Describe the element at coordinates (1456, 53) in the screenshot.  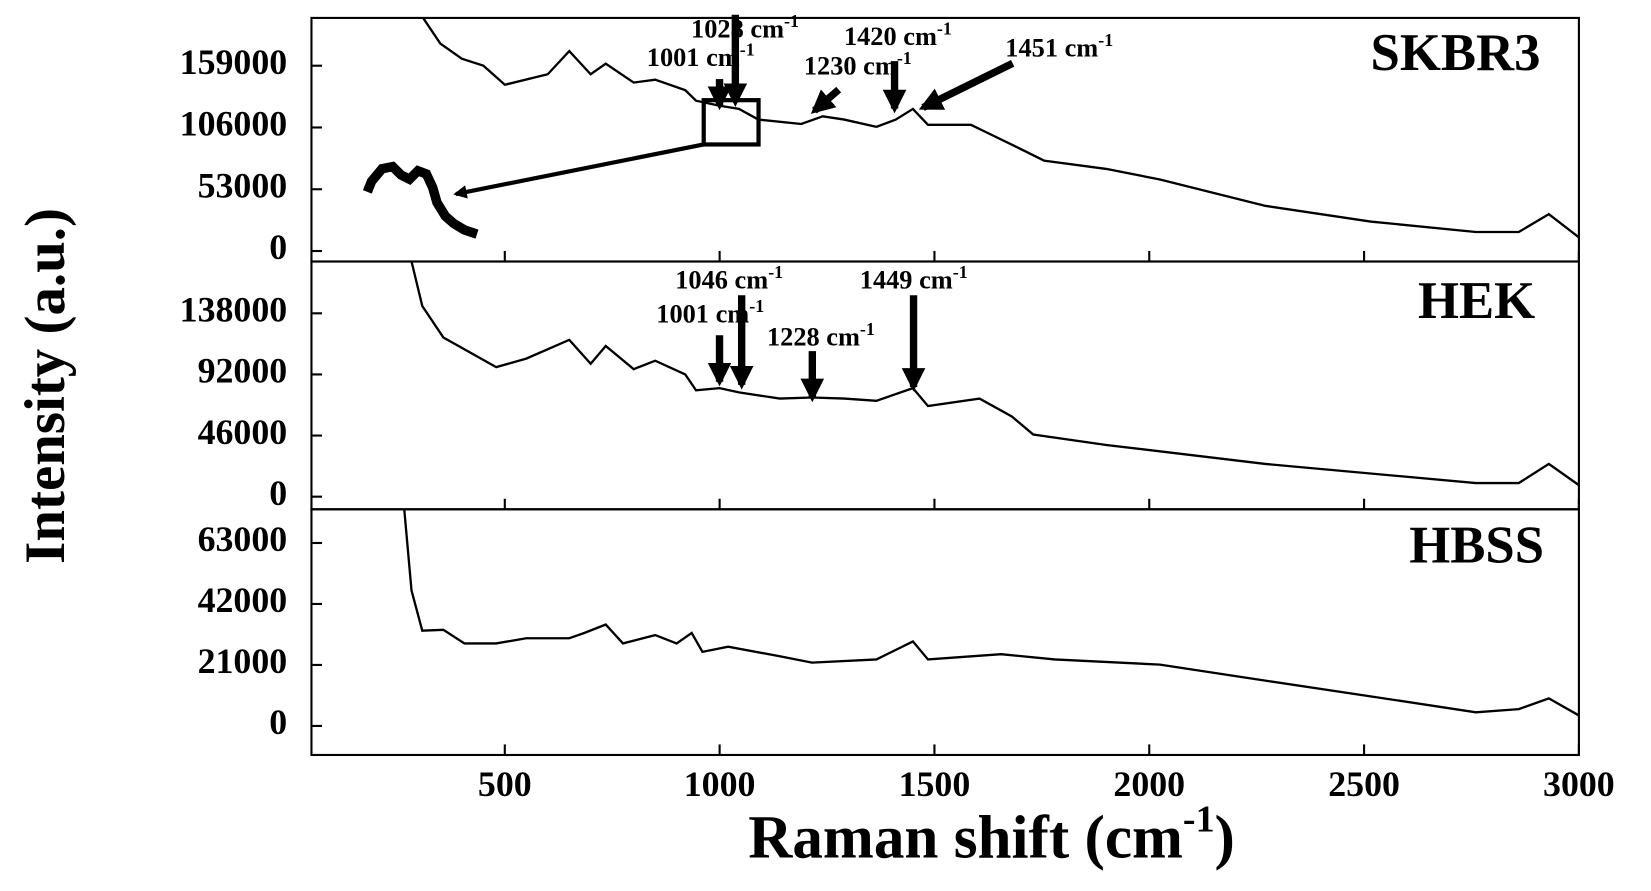
I see `panel-label: SKBR3` at that location.